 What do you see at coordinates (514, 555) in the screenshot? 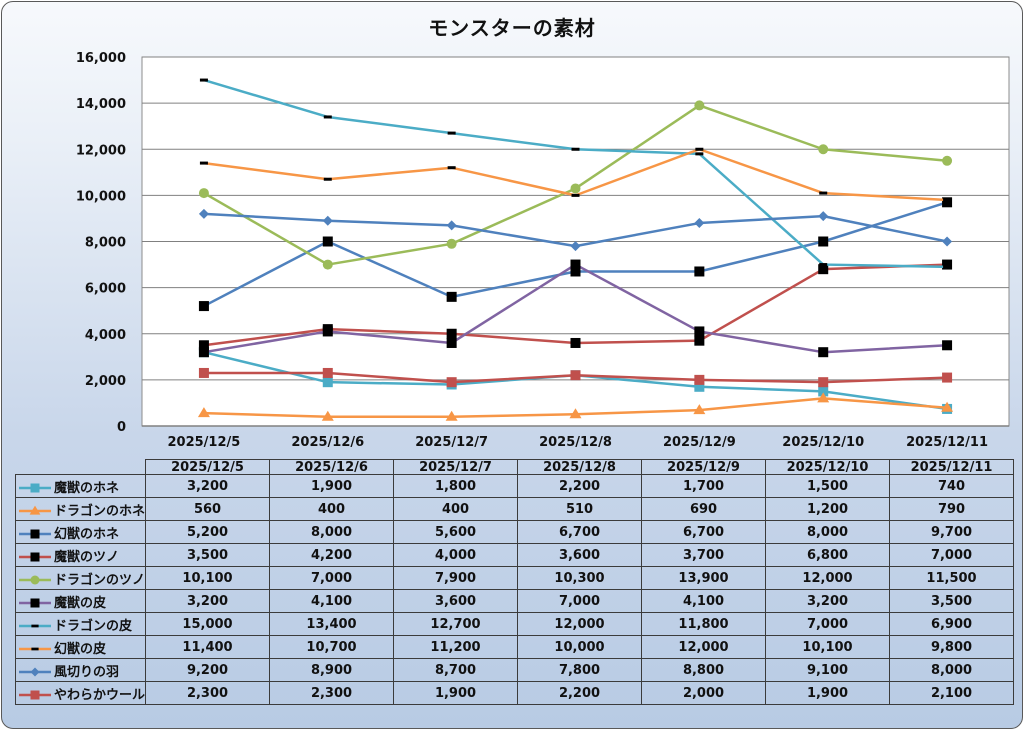
I see `table-row: 魔獣のツノ 3,500 4,200 4,000 3,600 3,700 6,800 7,000` at bounding box center [514, 555].